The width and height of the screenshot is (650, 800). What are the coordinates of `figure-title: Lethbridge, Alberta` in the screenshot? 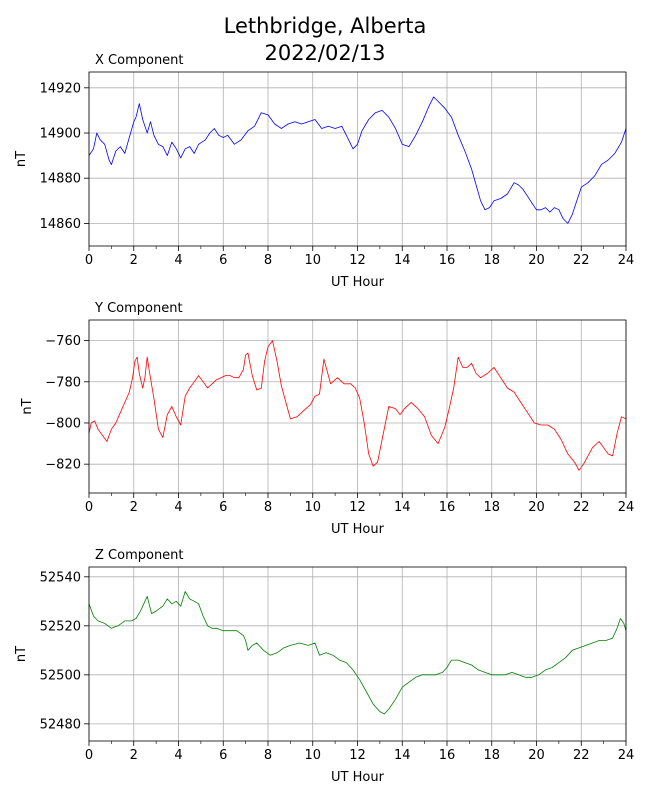 It's located at (325, 26).